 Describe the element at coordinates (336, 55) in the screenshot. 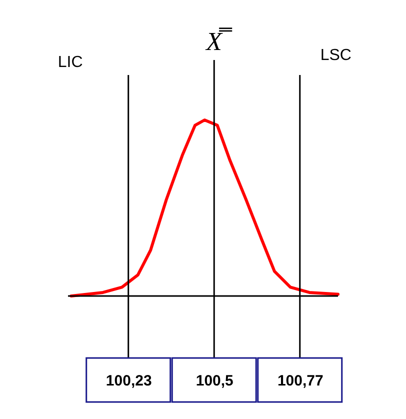

I see `ref-line-label: LSC` at that location.